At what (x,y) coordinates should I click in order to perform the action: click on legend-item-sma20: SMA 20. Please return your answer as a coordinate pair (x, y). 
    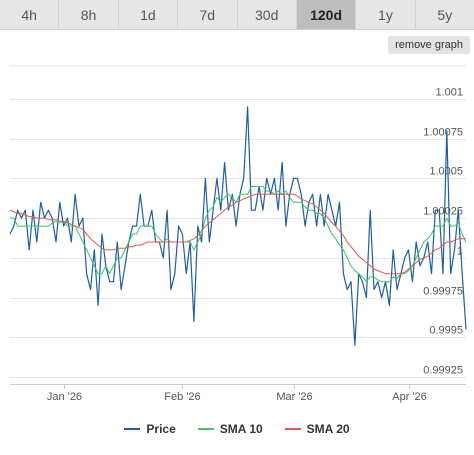
    Looking at the image, I should click on (317, 429).